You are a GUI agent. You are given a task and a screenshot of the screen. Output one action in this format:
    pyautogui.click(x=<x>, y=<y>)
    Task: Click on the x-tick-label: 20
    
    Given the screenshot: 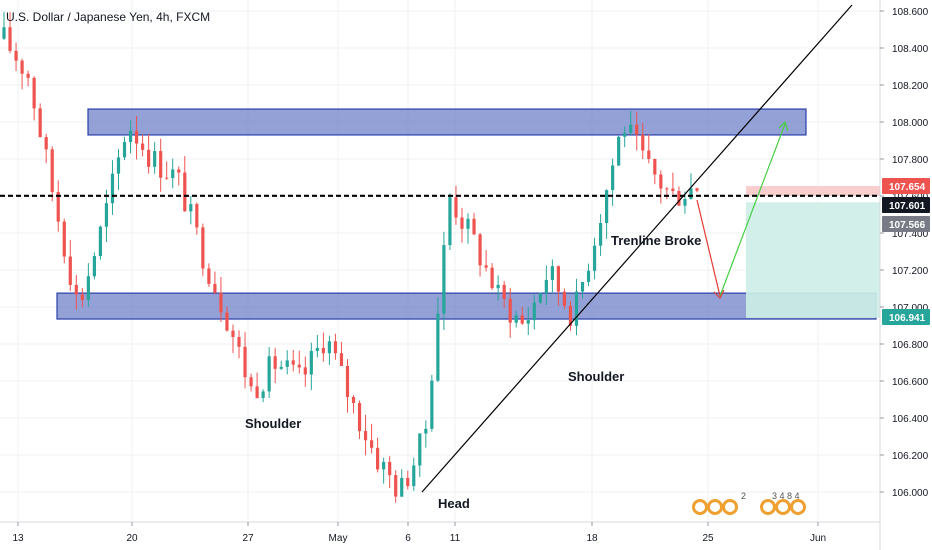 What is the action you would take?
    pyautogui.click(x=132, y=538)
    